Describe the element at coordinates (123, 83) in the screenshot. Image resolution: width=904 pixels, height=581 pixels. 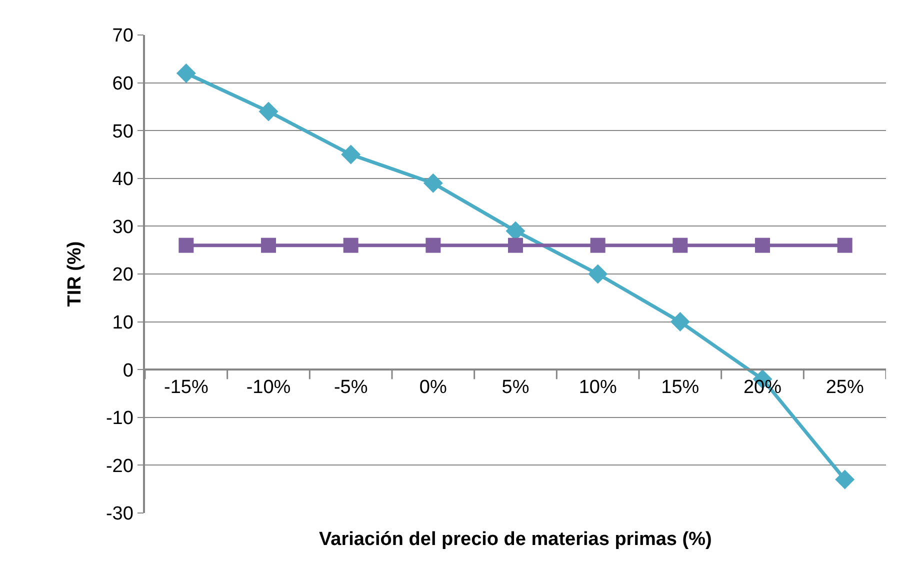
I see `y-tick-label: 60` at that location.